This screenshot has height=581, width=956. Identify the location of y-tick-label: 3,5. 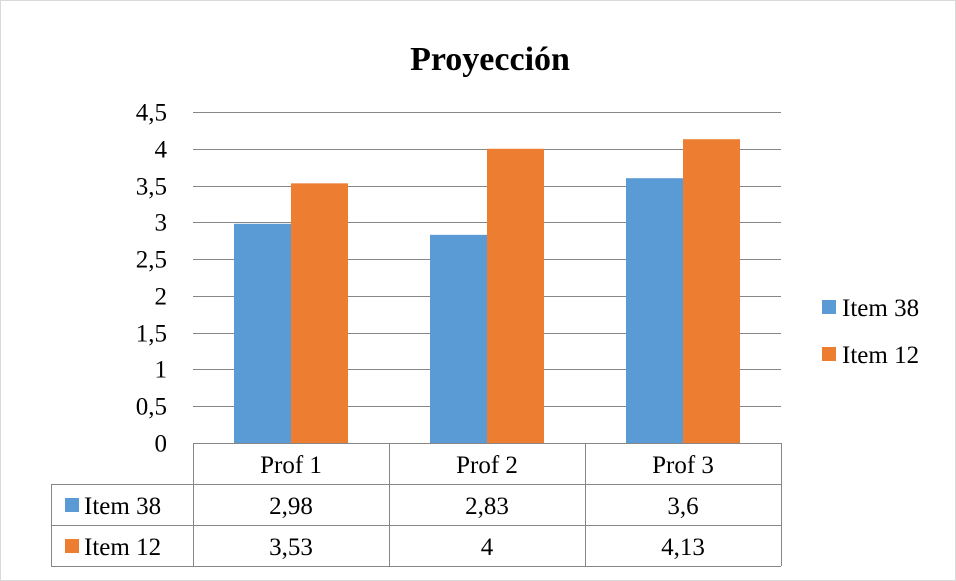
(151, 187).